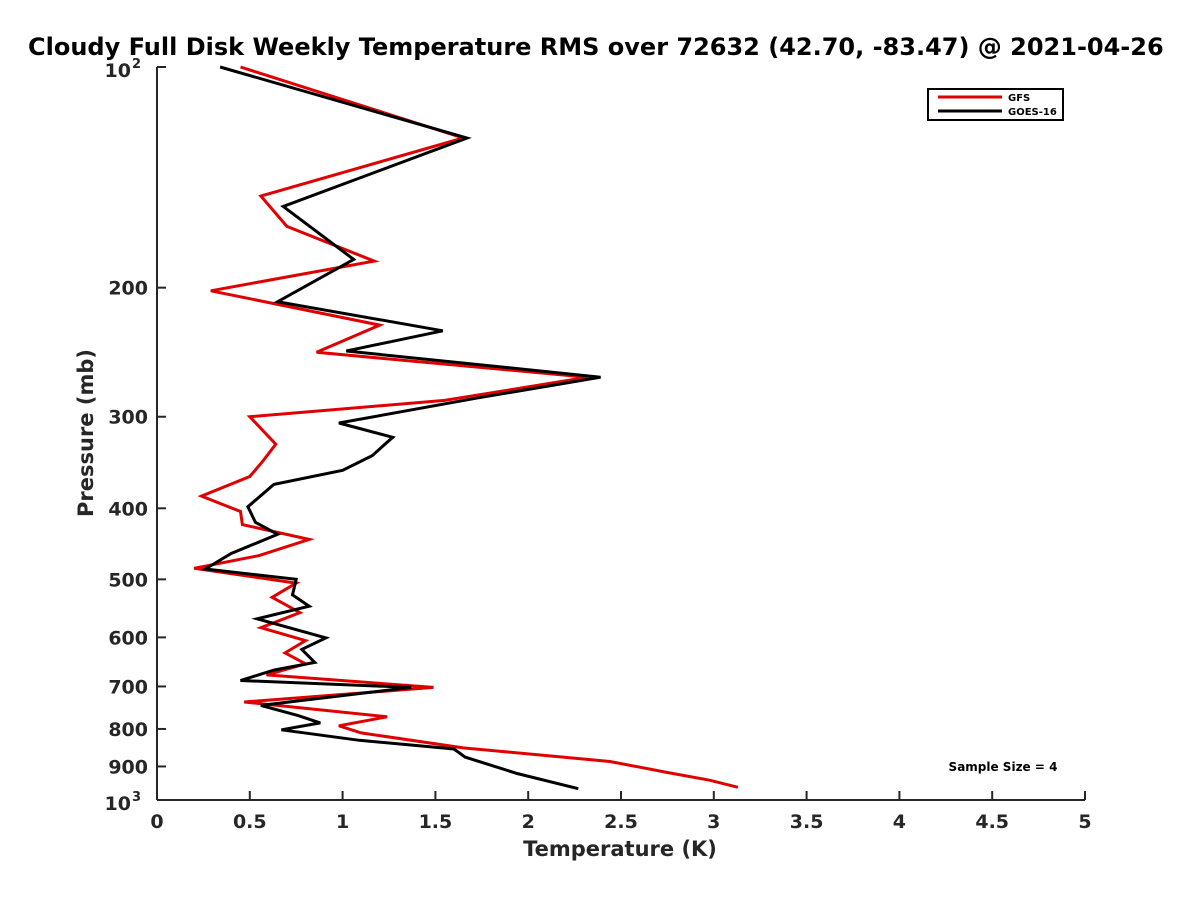 The height and width of the screenshot is (900, 1200). Describe the element at coordinates (621, 822) in the screenshot. I see `x-tick-label: 2.5` at that location.